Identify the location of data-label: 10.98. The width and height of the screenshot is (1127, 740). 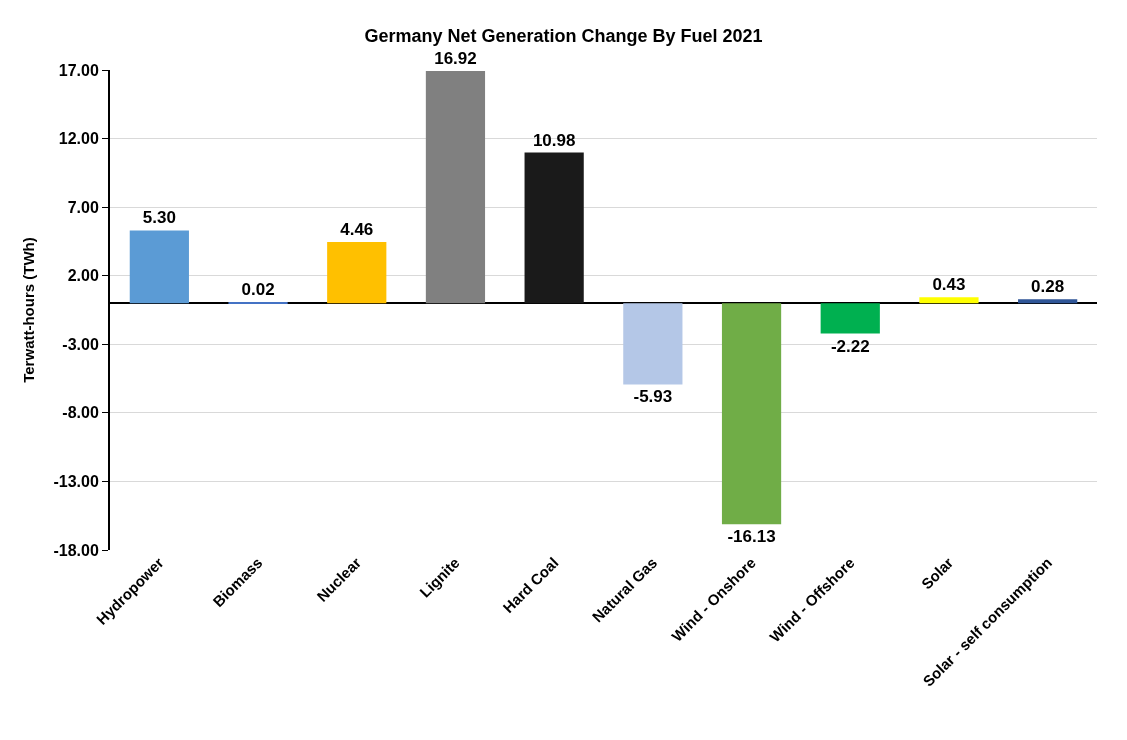
(554, 140).